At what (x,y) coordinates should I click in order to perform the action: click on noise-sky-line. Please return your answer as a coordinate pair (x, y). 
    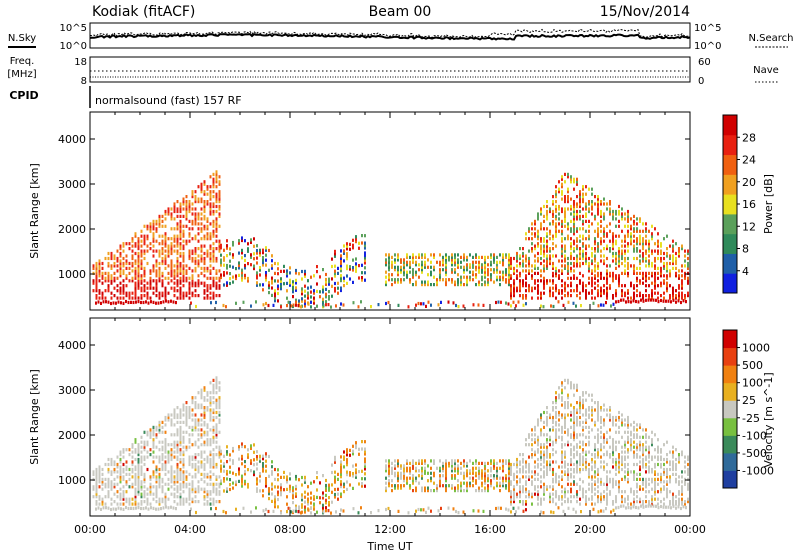
    Looking at the image, I should click on (390, 37).